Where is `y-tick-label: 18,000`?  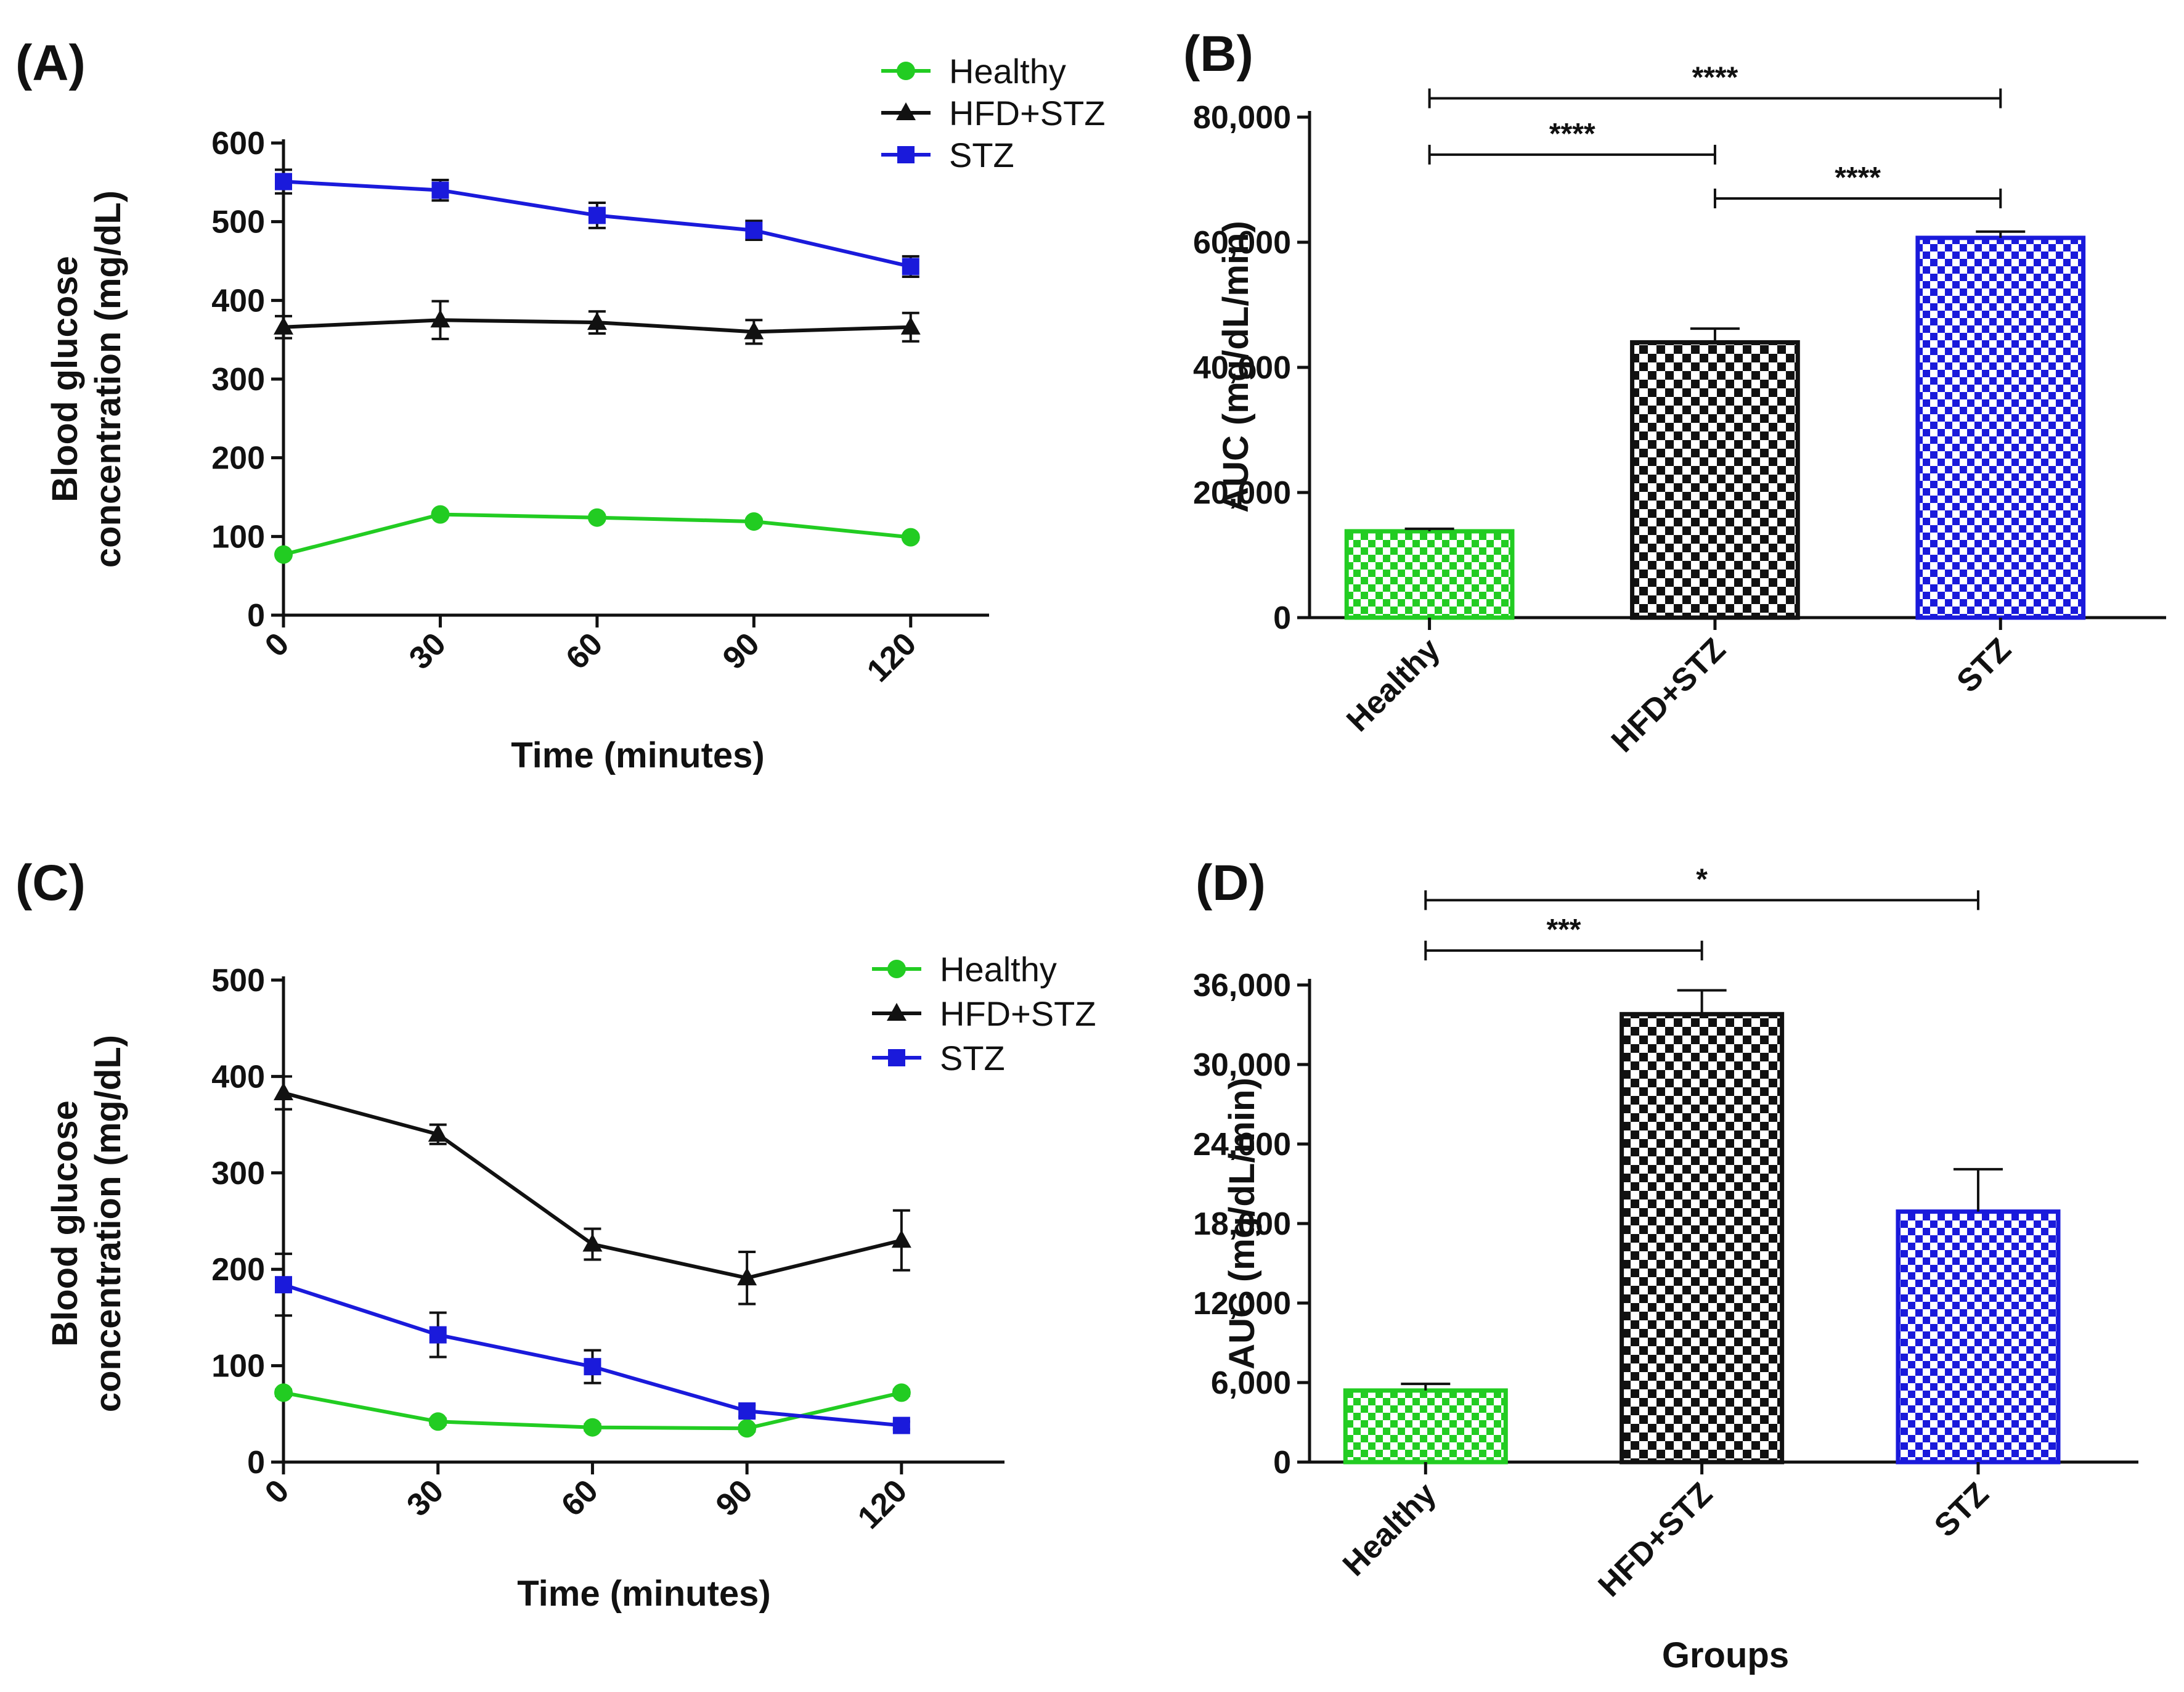
y-tick-label: 18,000 is located at coordinates (1242, 1224).